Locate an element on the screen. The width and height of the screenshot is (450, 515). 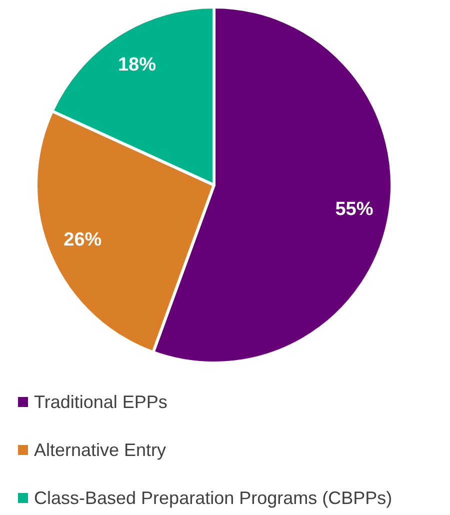
legend-label: Traditional EPPs is located at coordinates (101, 402).